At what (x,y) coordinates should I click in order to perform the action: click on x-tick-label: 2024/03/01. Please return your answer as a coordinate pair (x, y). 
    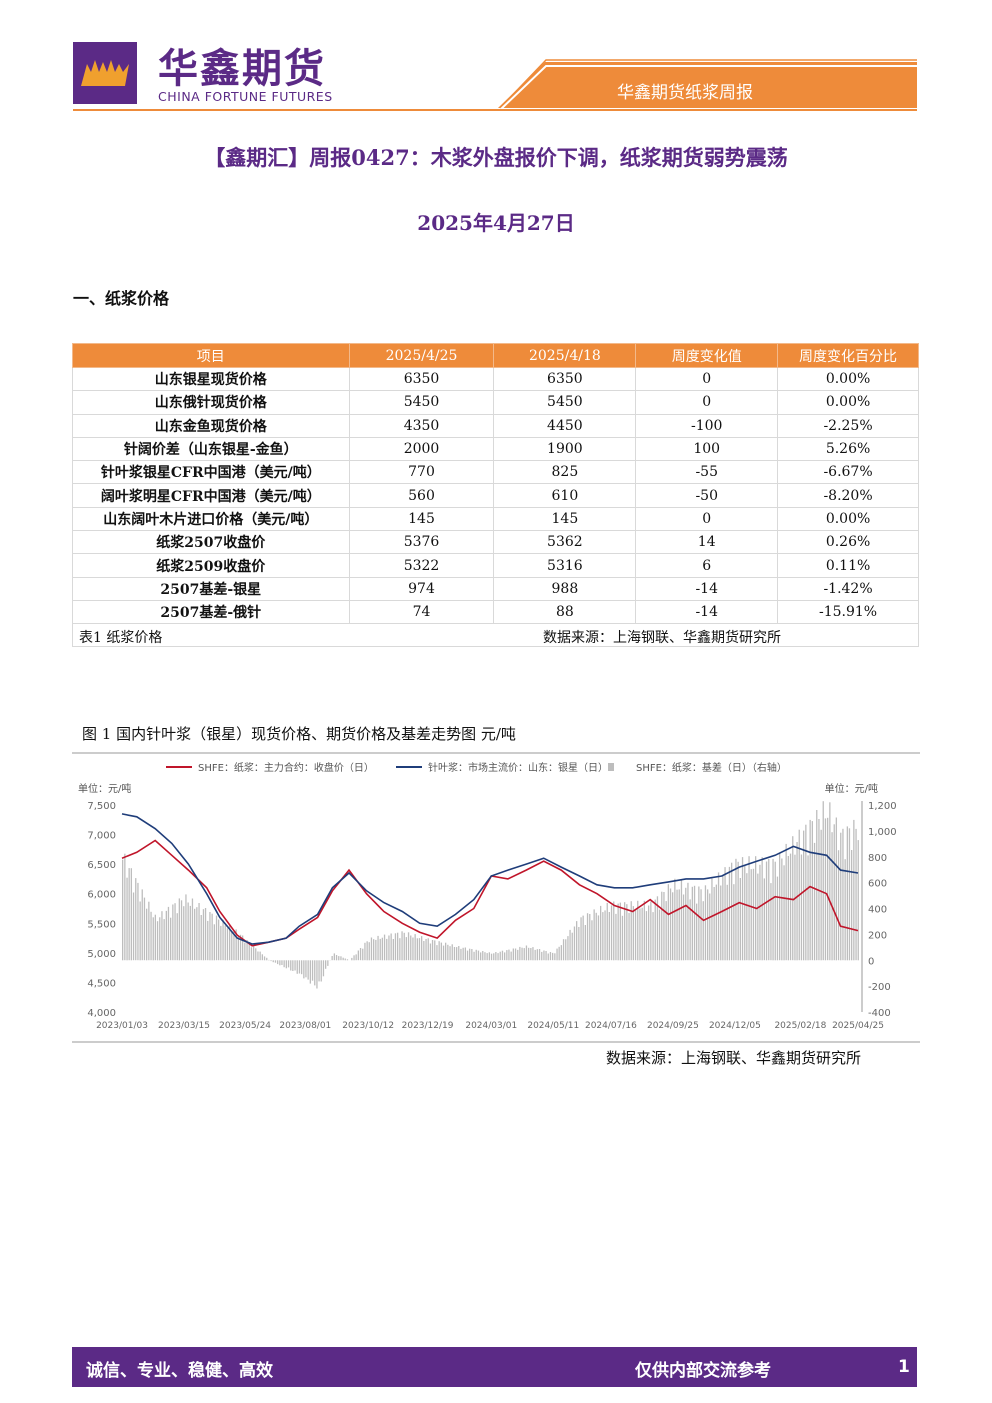
    Looking at the image, I should click on (491, 1026).